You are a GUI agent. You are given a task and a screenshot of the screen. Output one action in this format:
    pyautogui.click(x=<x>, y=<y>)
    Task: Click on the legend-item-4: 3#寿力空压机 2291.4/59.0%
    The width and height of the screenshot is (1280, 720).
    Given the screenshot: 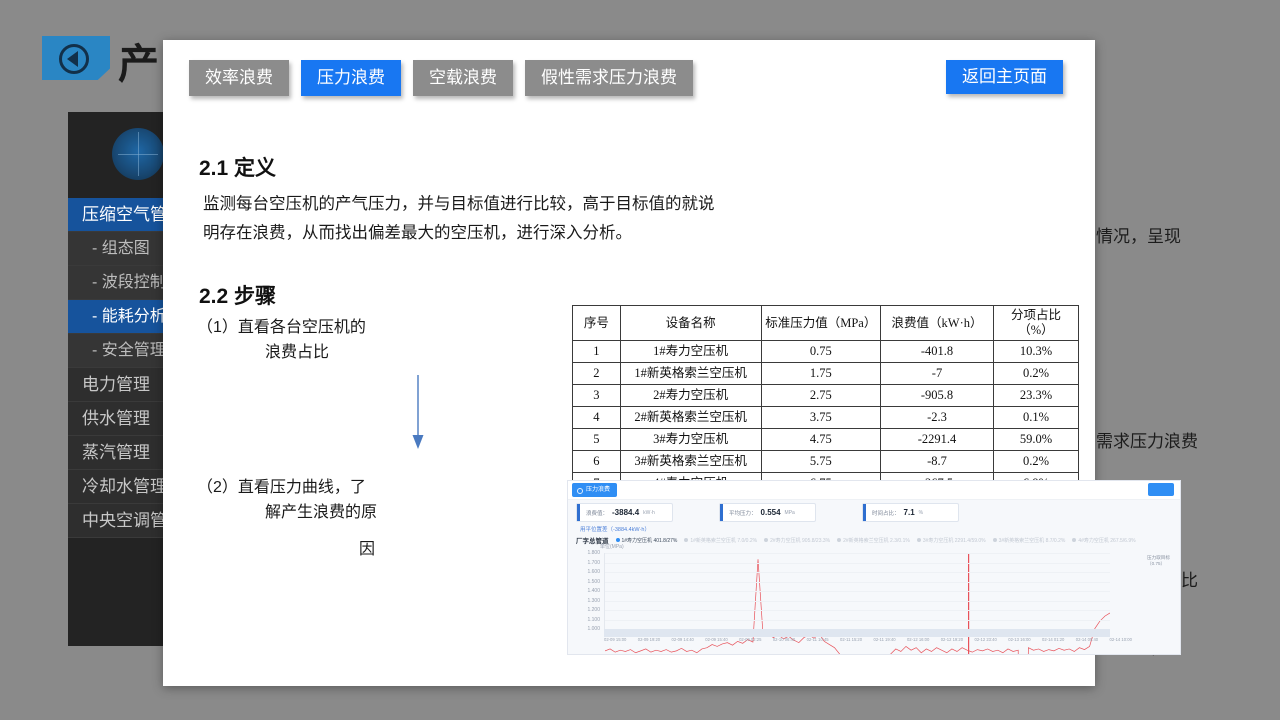 What is the action you would take?
    pyautogui.click(x=951, y=540)
    